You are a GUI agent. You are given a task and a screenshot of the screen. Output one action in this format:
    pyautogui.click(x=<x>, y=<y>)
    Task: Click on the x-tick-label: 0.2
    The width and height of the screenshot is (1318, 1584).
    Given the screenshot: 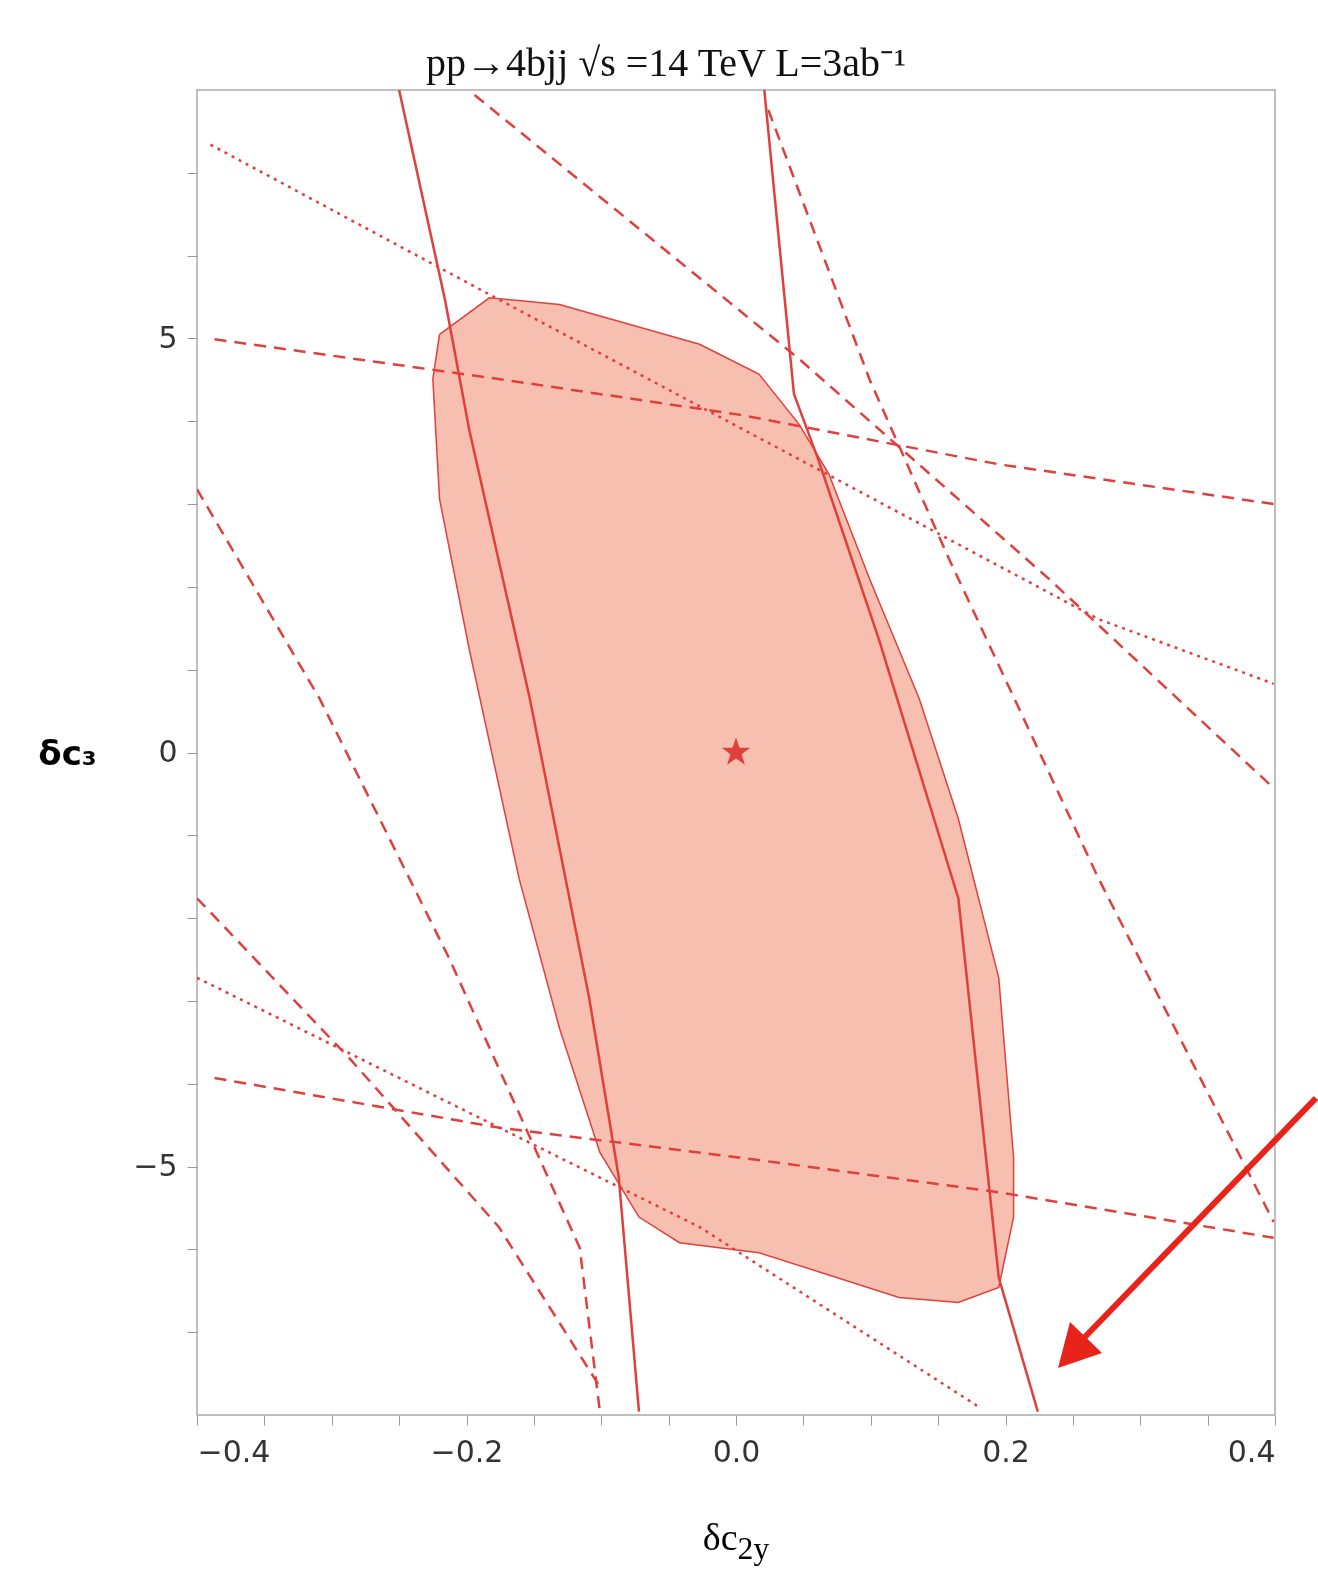 What is the action you would take?
    pyautogui.click(x=1006, y=1451)
    